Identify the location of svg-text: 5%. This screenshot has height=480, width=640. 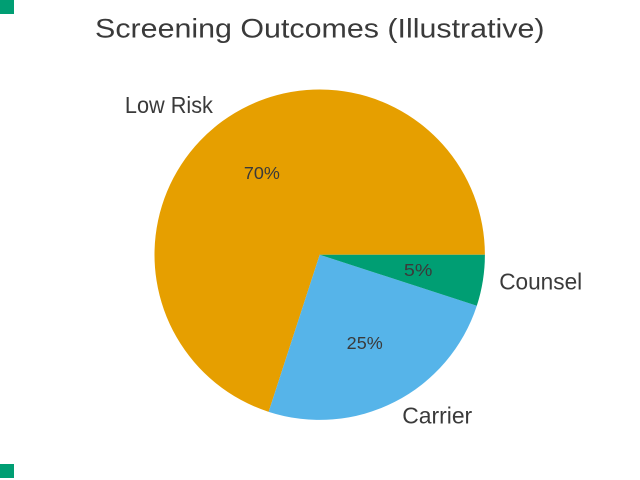
(418, 270).